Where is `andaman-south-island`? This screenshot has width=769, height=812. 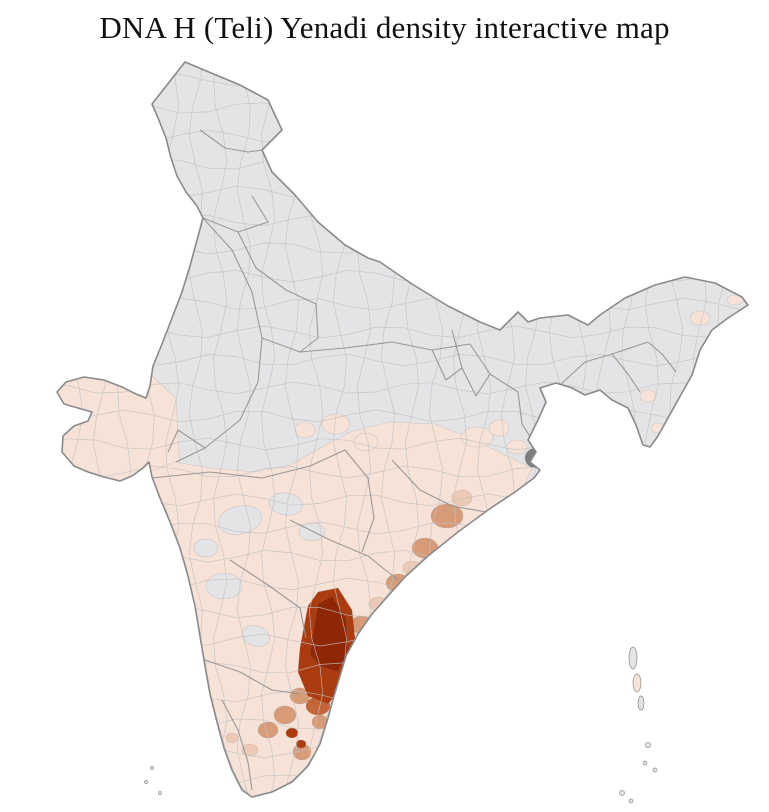
andaman-south-island is located at coordinates (641, 703).